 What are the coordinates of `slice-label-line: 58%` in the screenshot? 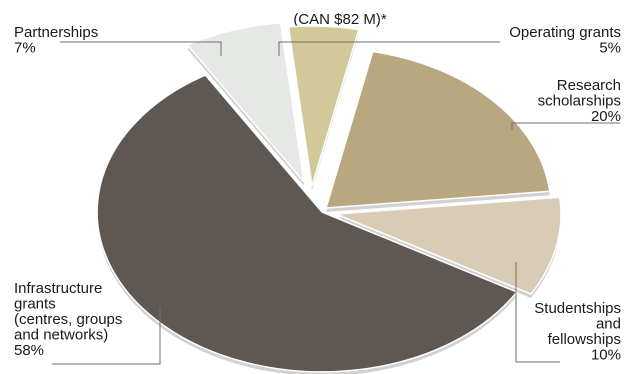 It's located at (29, 350).